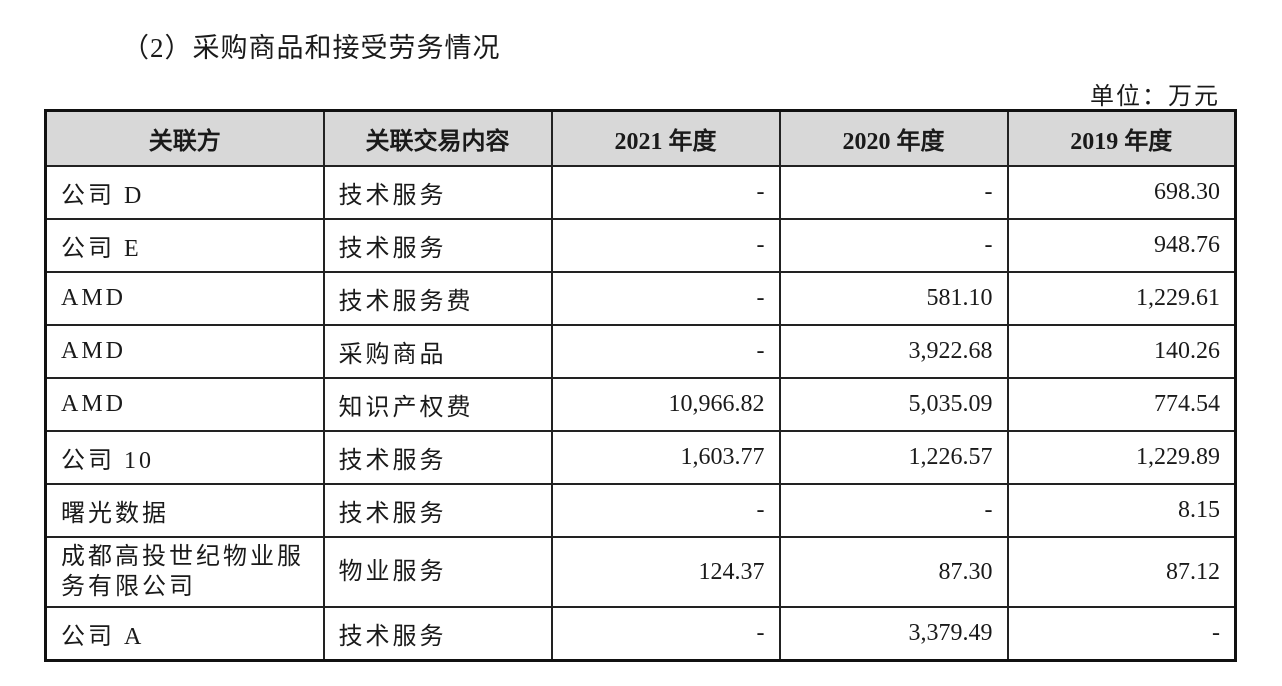  I want to click on value-2019-cell: 1,229.61, so click(1121, 298).